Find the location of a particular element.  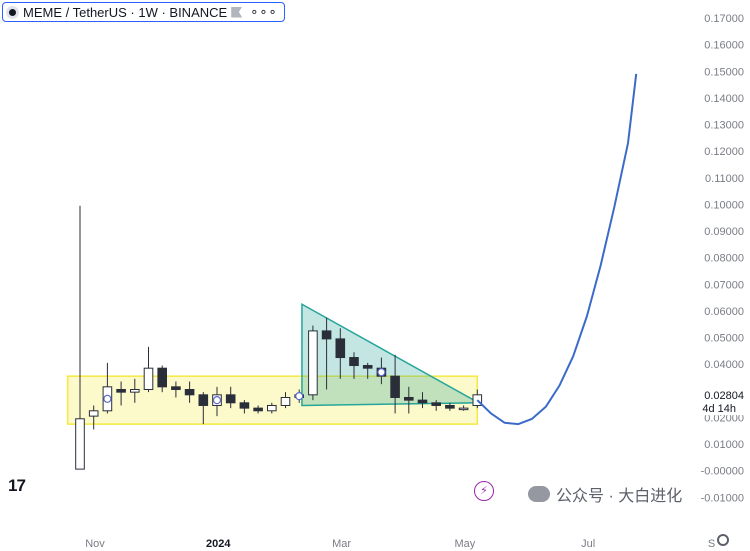

y-tick-label: 0.07000 is located at coordinates (724, 285).